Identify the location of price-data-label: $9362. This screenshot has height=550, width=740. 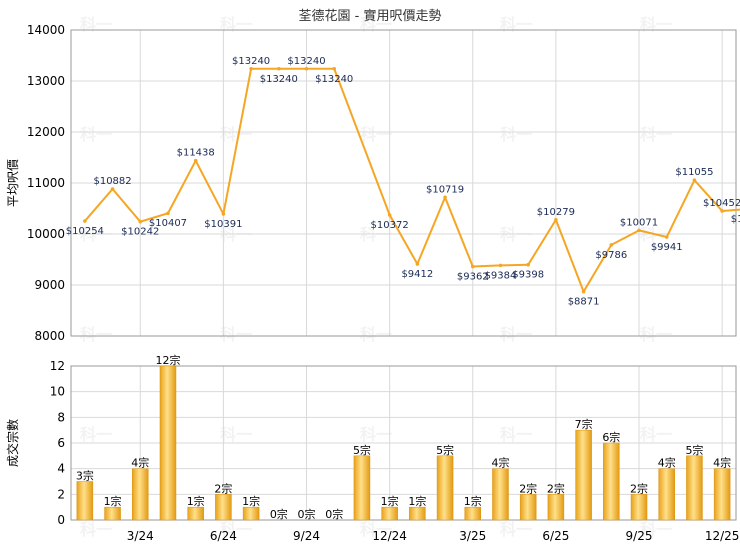
(473, 277).